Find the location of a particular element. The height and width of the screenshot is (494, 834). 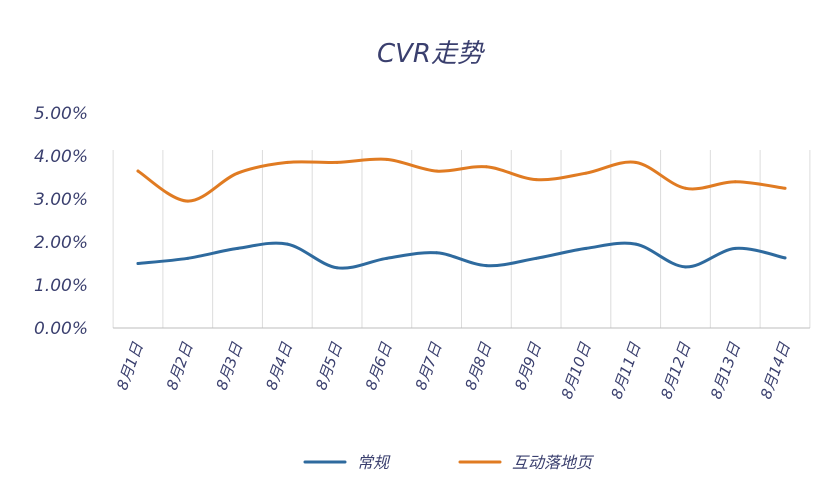

series-line-interactive is located at coordinates (461, 180).